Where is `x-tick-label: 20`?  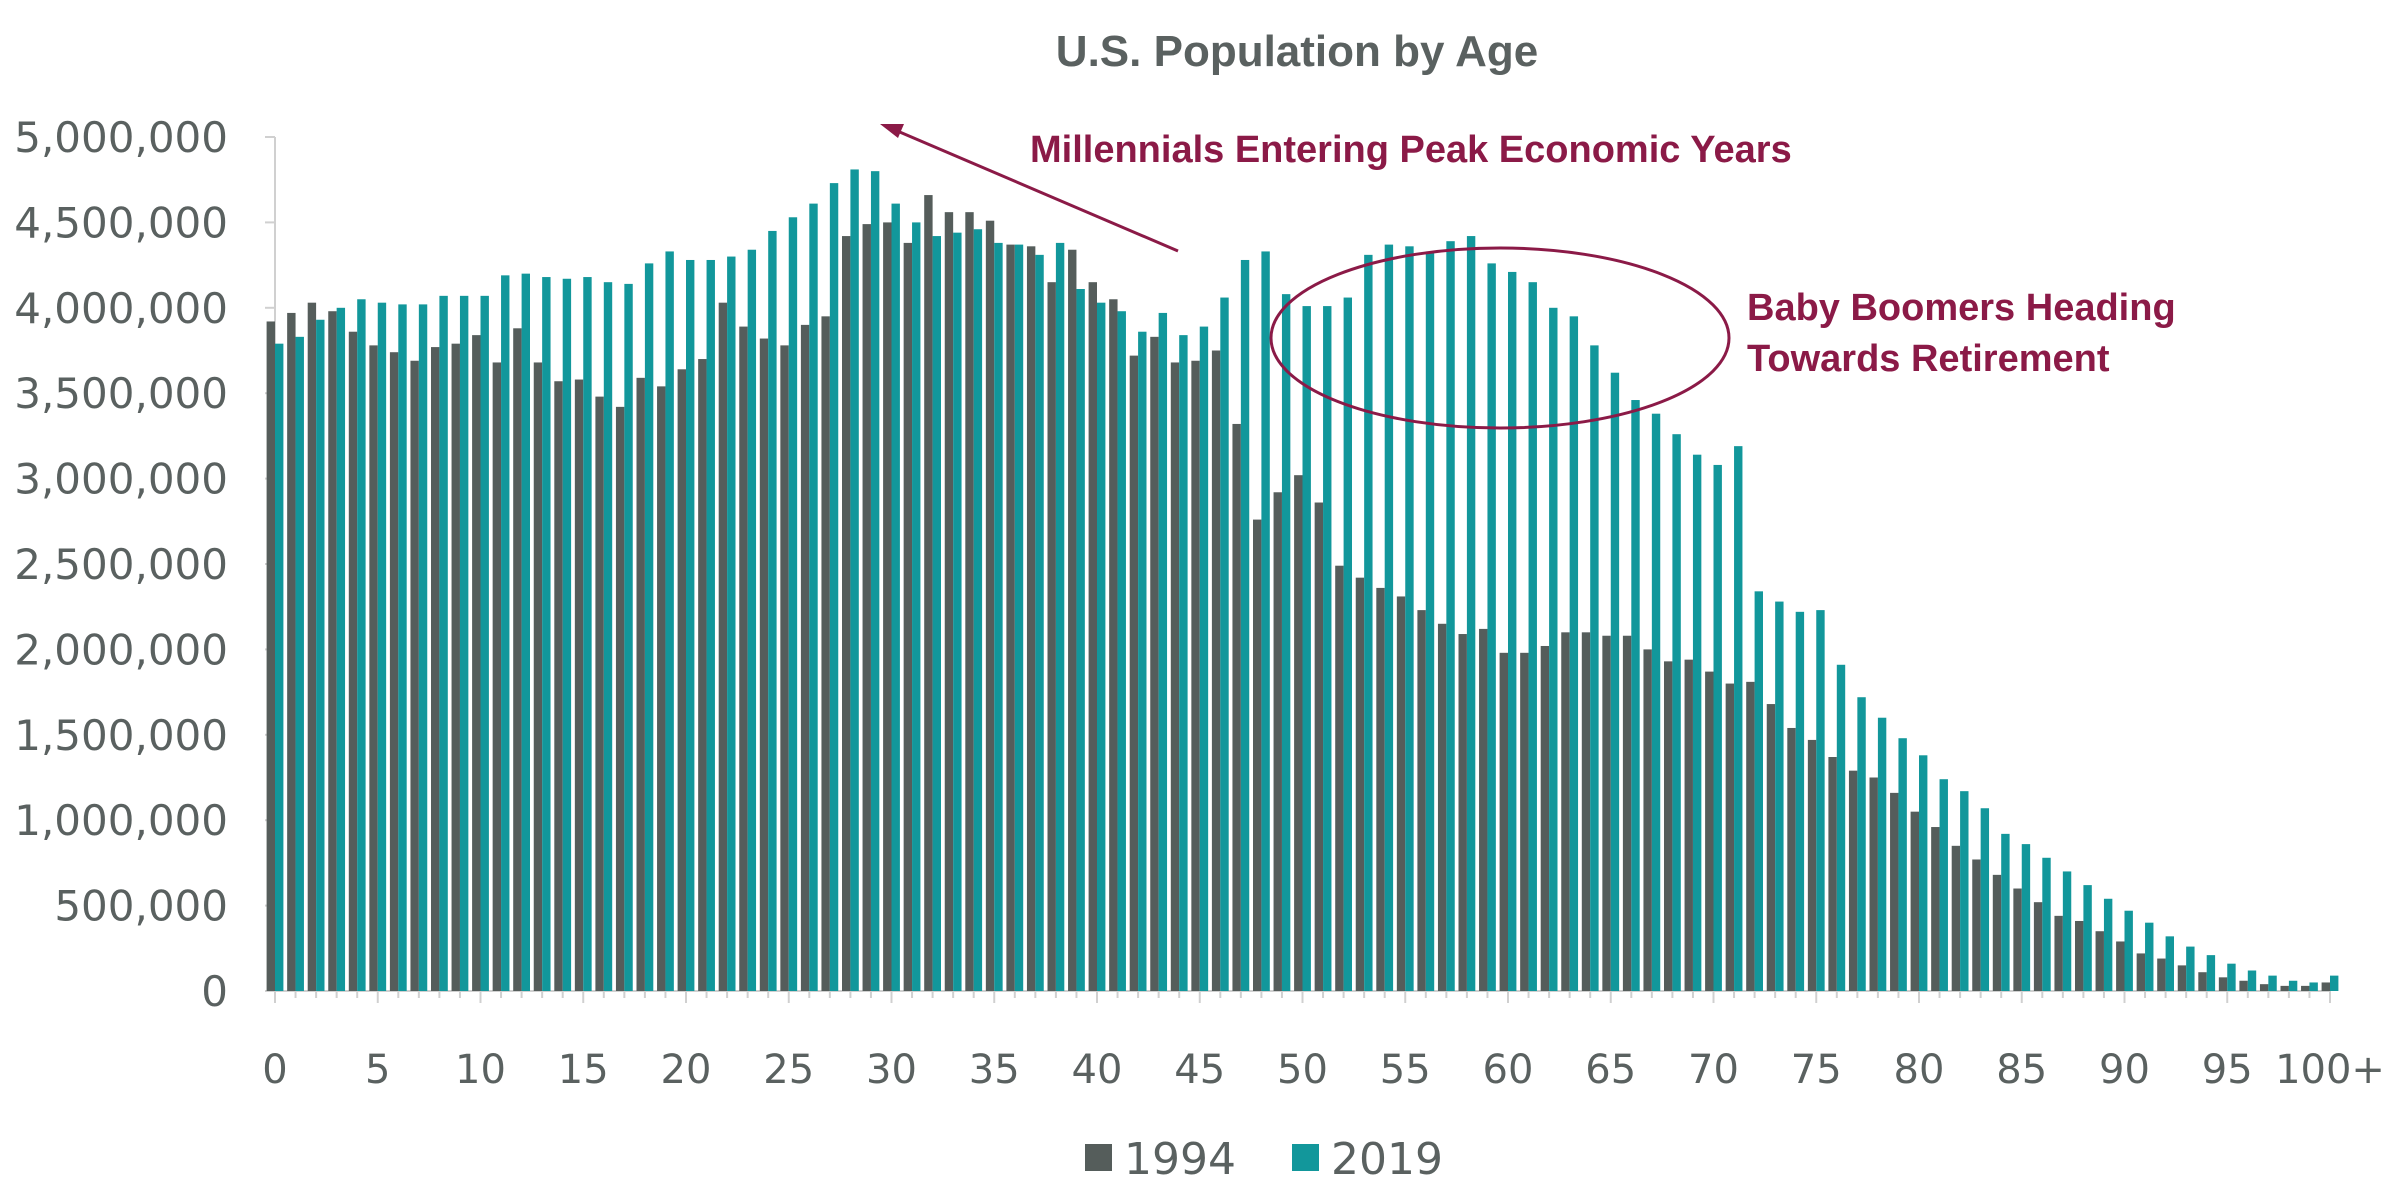
x-tick-label: 20 is located at coordinates (686, 1070).